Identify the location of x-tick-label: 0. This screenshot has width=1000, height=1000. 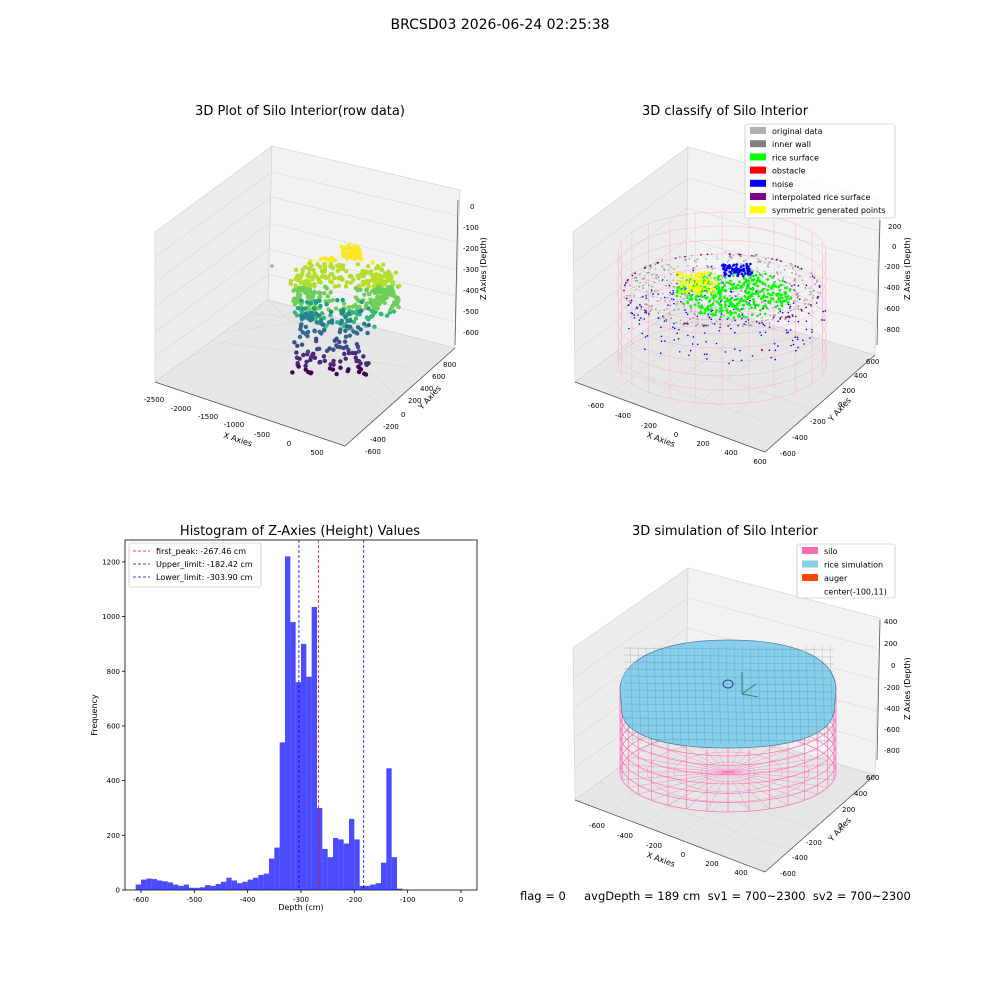
(461, 900).